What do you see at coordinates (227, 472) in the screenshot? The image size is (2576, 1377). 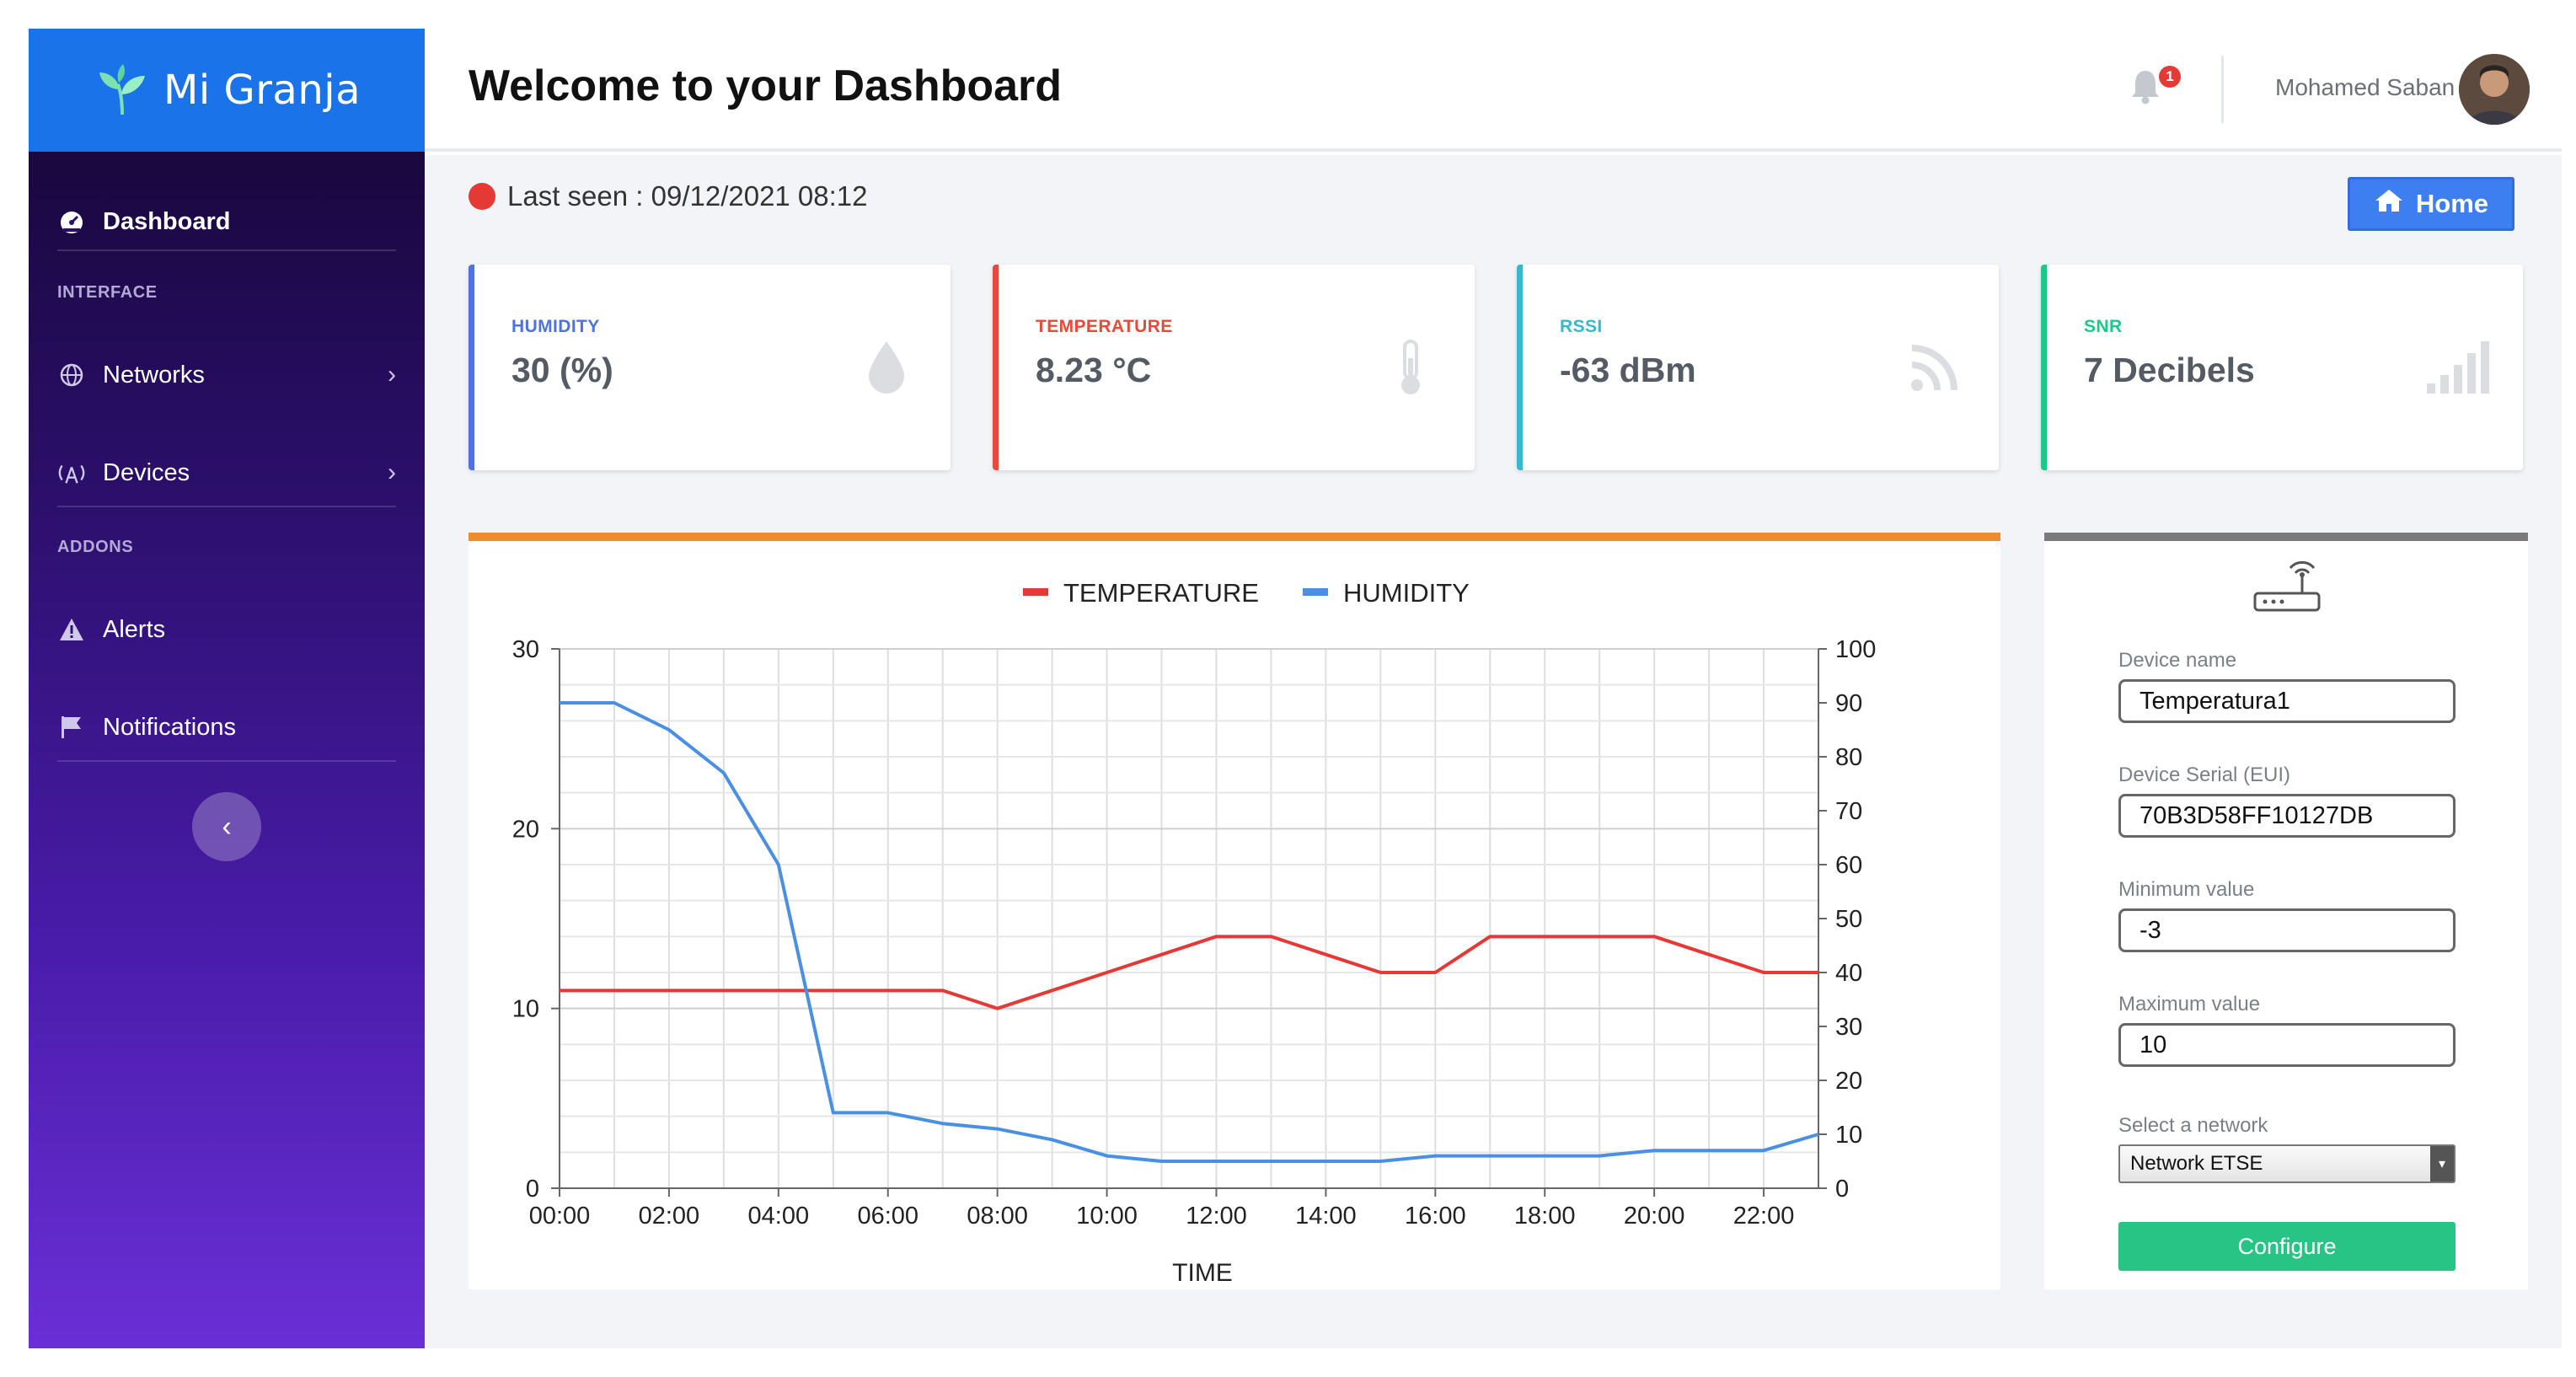 I see `sidebar-item-devices: Devices ›` at bounding box center [227, 472].